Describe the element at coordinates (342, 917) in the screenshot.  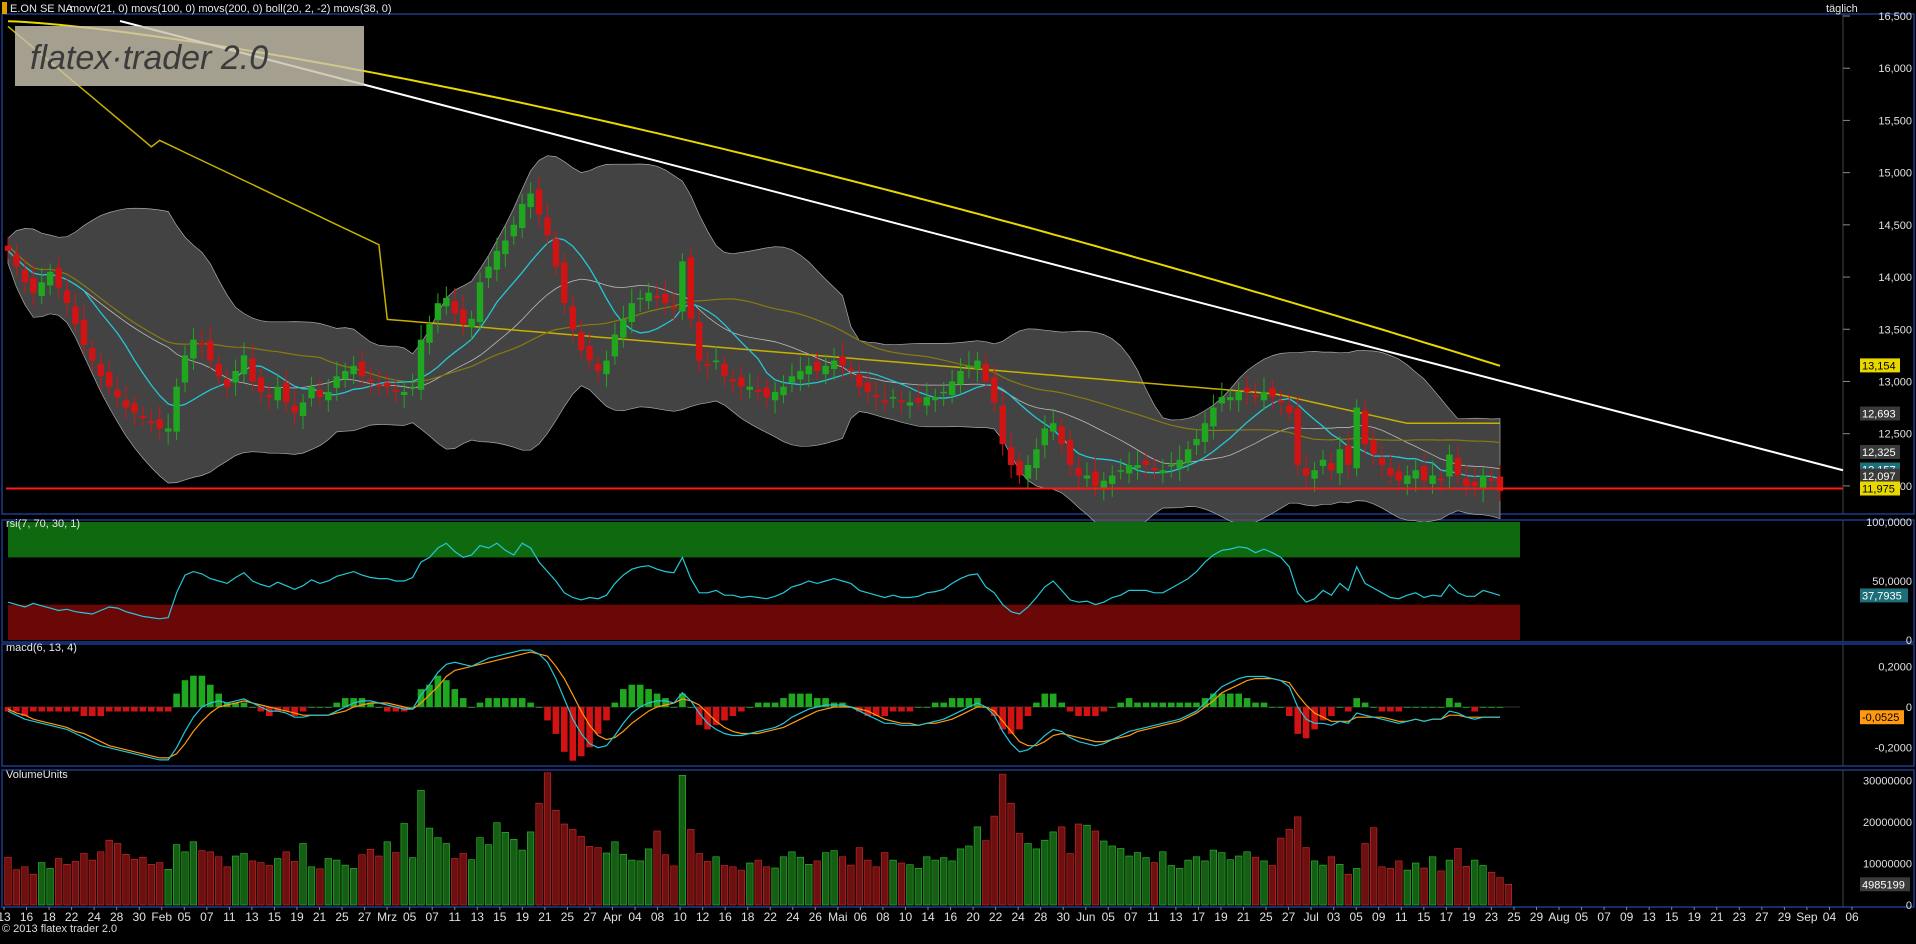
I see `x-tick-label: 25` at that location.